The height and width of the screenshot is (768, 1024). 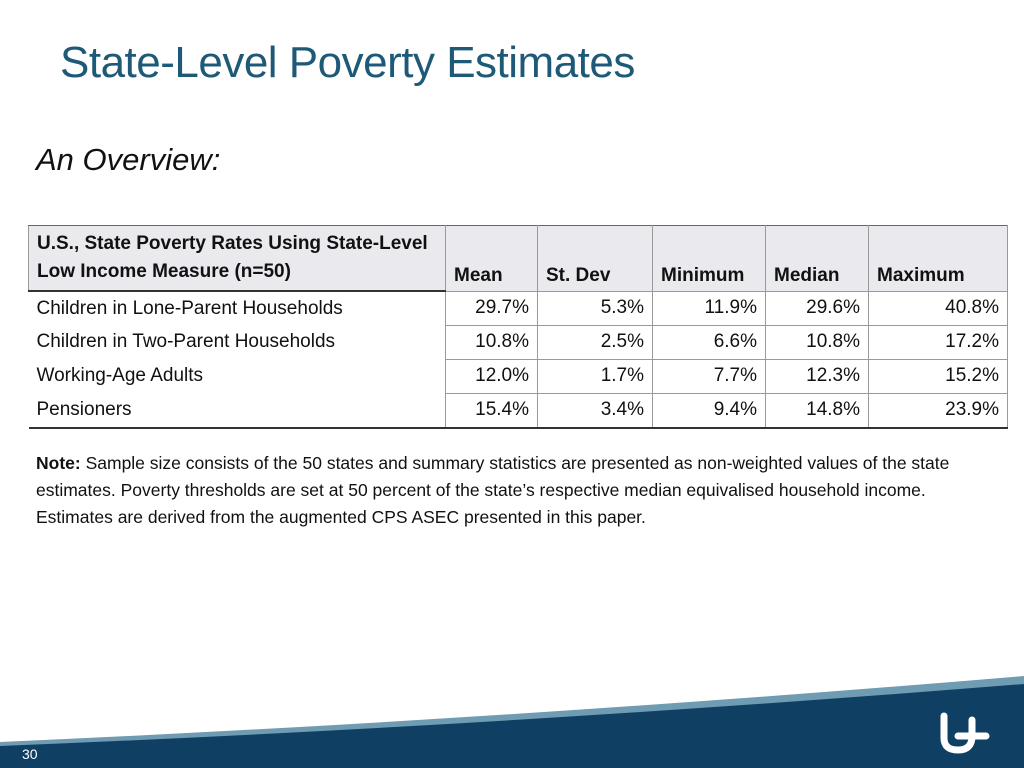 I want to click on table-cell: 23.9%, so click(x=938, y=410).